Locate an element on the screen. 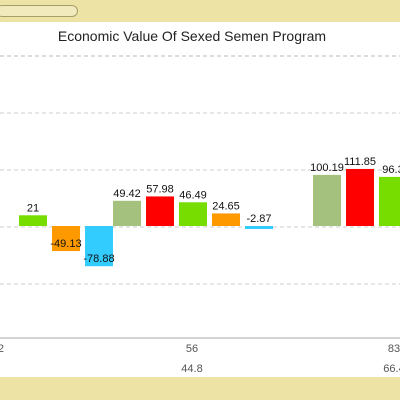  data-label: -2.87 is located at coordinates (258, 219).